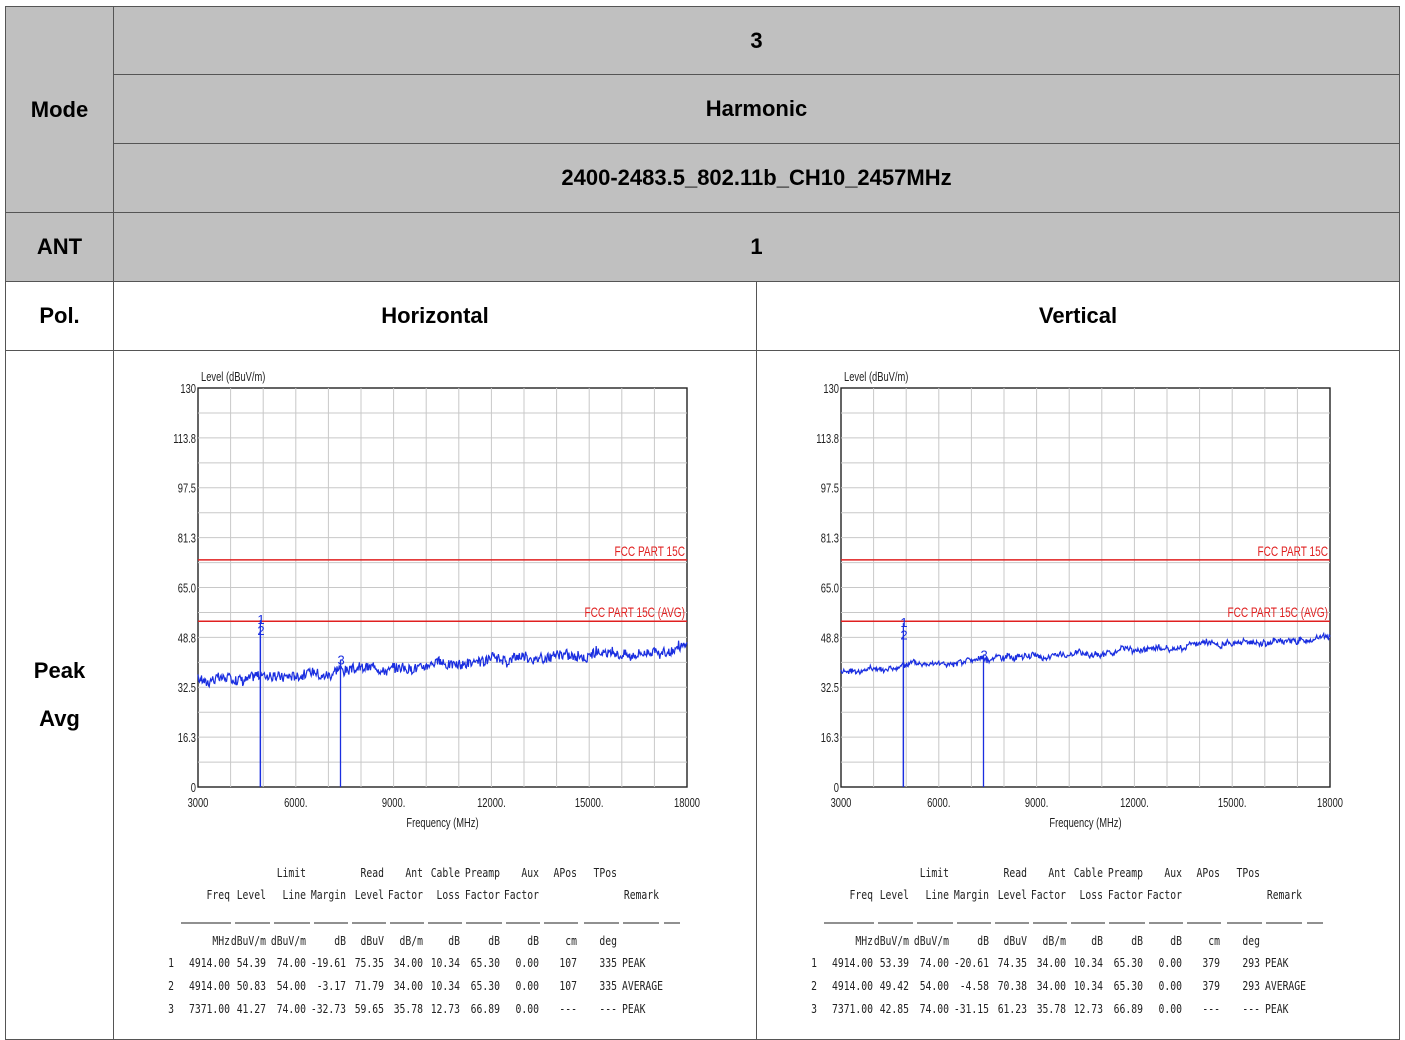 Image resolution: width=1405 pixels, height=1040 pixels. I want to click on x-tick-label: 6000., so click(938, 804).